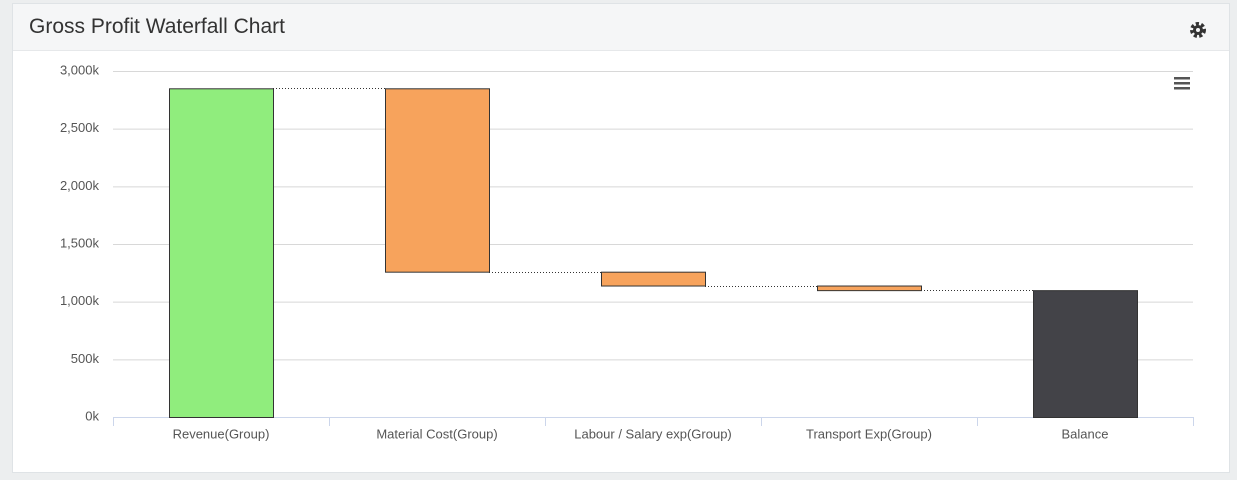 The image size is (1237, 480). What do you see at coordinates (80, 185) in the screenshot?
I see `y-tick-label: 2,000k` at bounding box center [80, 185].